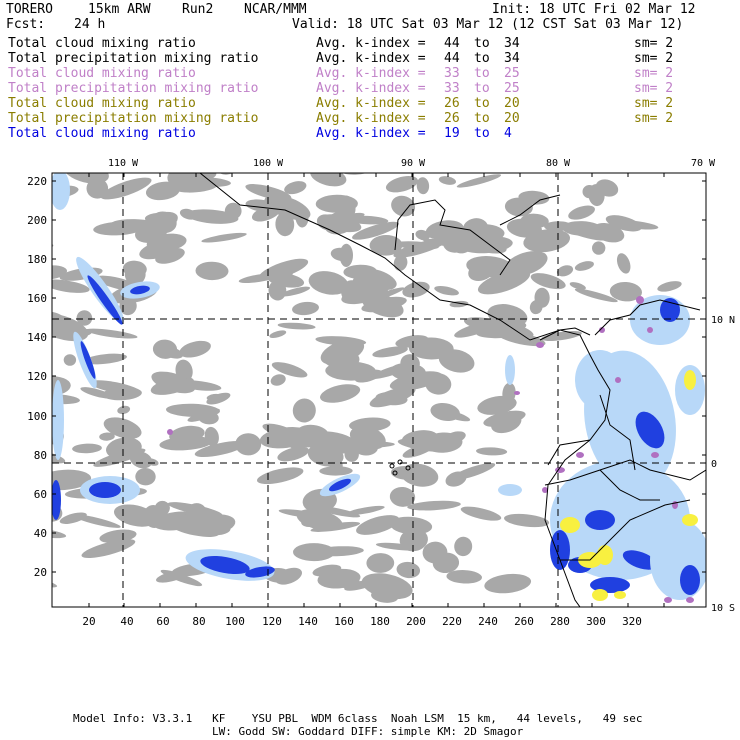  What do you see at coordinates (408, 468) in the screenshot?
I see `galapagos-island` at bounding box center [408, 468].